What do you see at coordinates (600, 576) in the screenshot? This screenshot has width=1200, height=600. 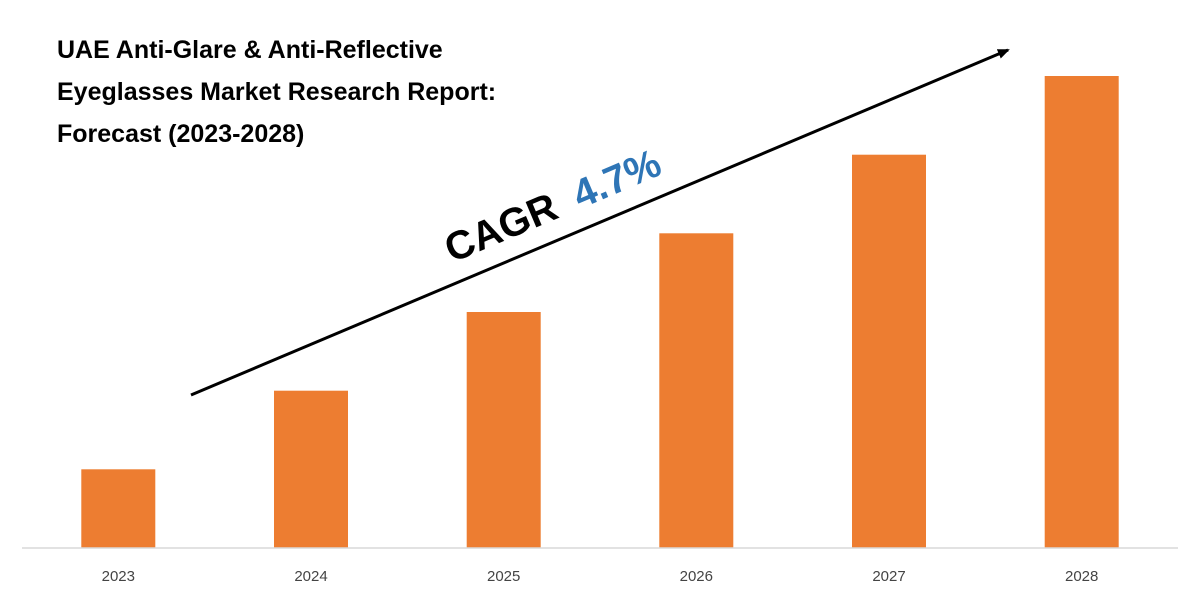 I see `x-axis-tick-labels: 2023 2024 2025 2026 2027 2028` at bounding box center [600, 576].